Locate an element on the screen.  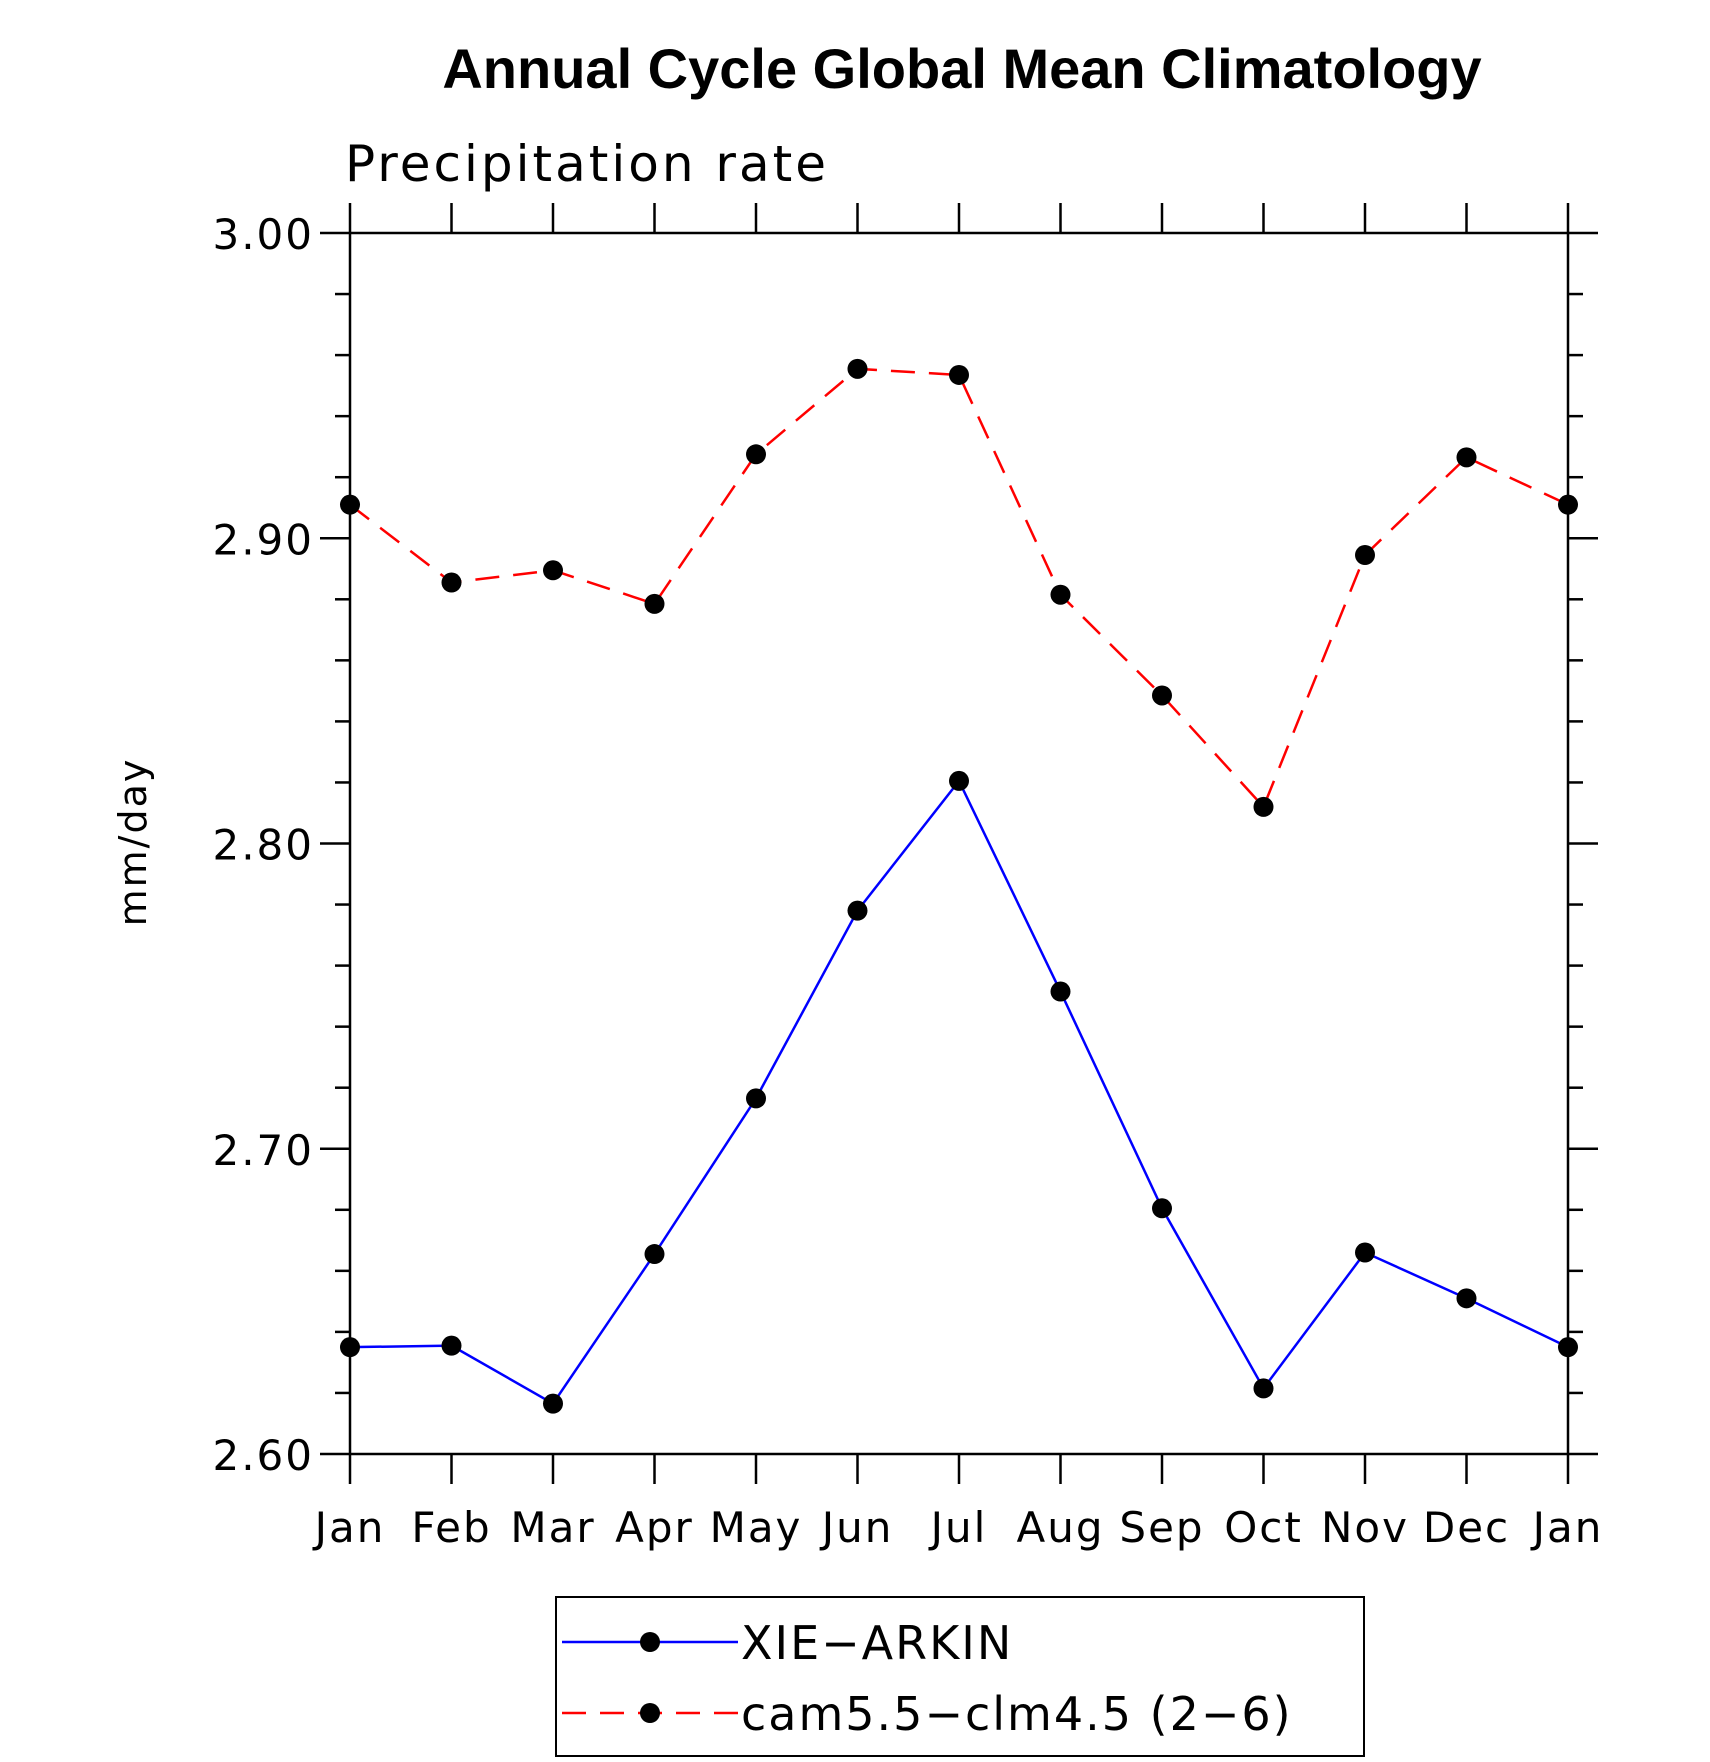
x-tick-label: Dec is located at coordinates (1466, 1527).